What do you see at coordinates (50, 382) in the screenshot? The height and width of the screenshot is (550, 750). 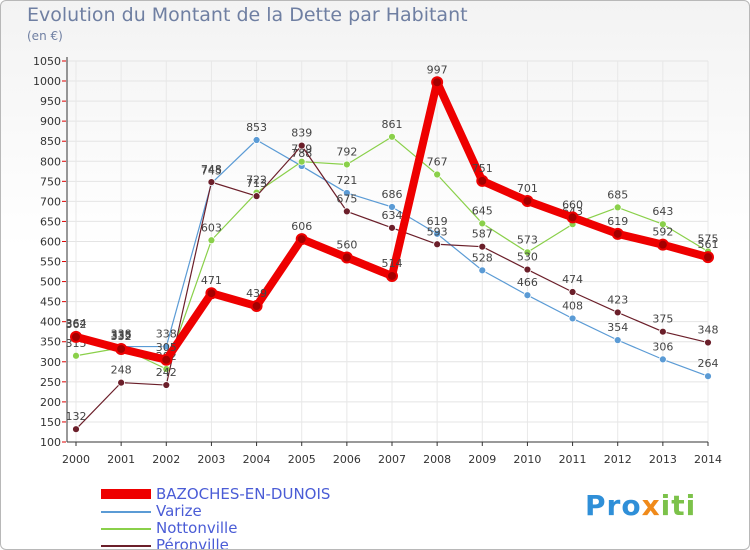 I see `y-tick-label: 250` at bounding box center [50, 382].